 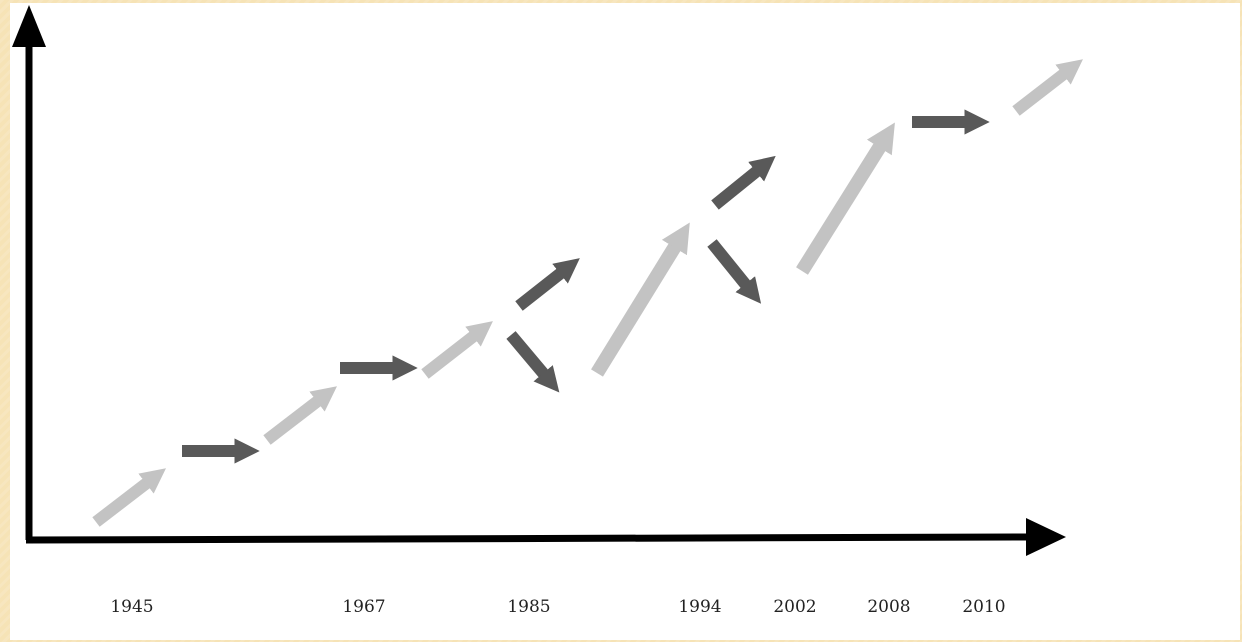 What do you see at coordinates (363, 607) in the screenshot?
I see `year-label-1967: 1967` at bounding box center [363, 607].